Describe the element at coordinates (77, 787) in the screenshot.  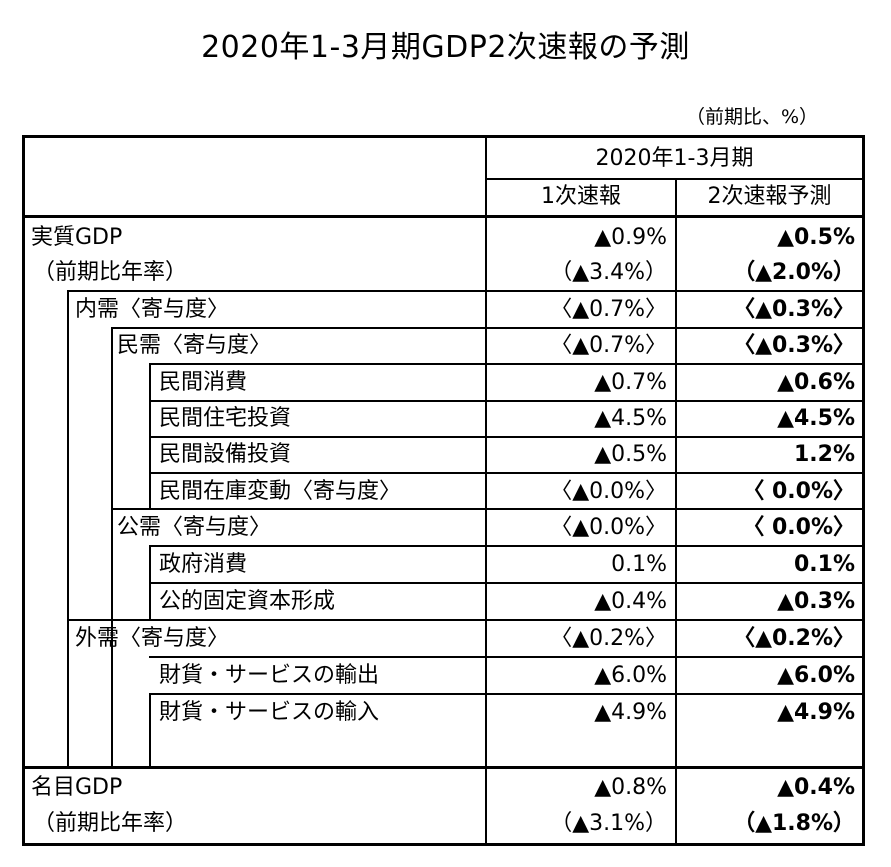
I see `row-label-nominal-gdp: 名目GDP` at that location.